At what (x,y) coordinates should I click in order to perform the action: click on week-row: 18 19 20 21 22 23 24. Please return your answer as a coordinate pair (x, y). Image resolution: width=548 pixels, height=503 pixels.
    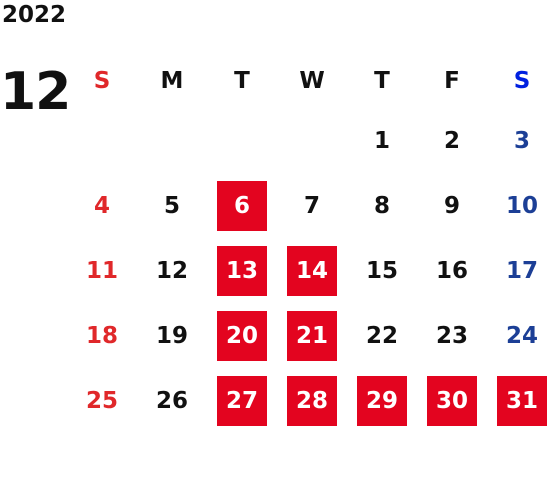
    Looking at the image, I should click on (307, 335).